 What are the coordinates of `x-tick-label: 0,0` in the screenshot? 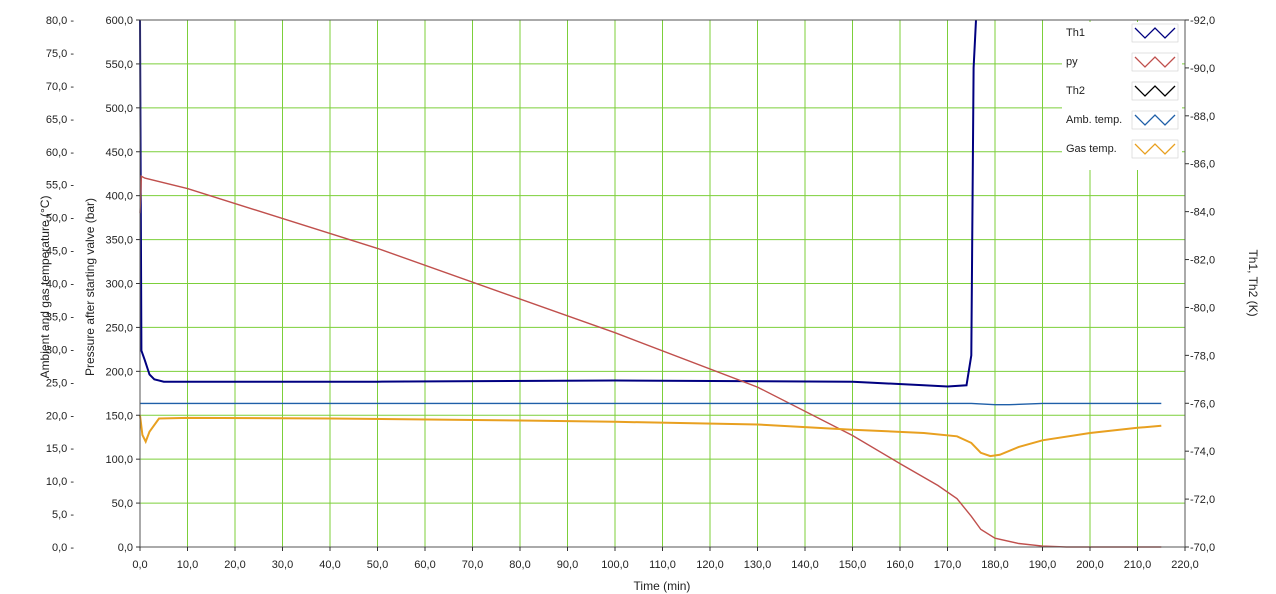 It's located at (139, 565).